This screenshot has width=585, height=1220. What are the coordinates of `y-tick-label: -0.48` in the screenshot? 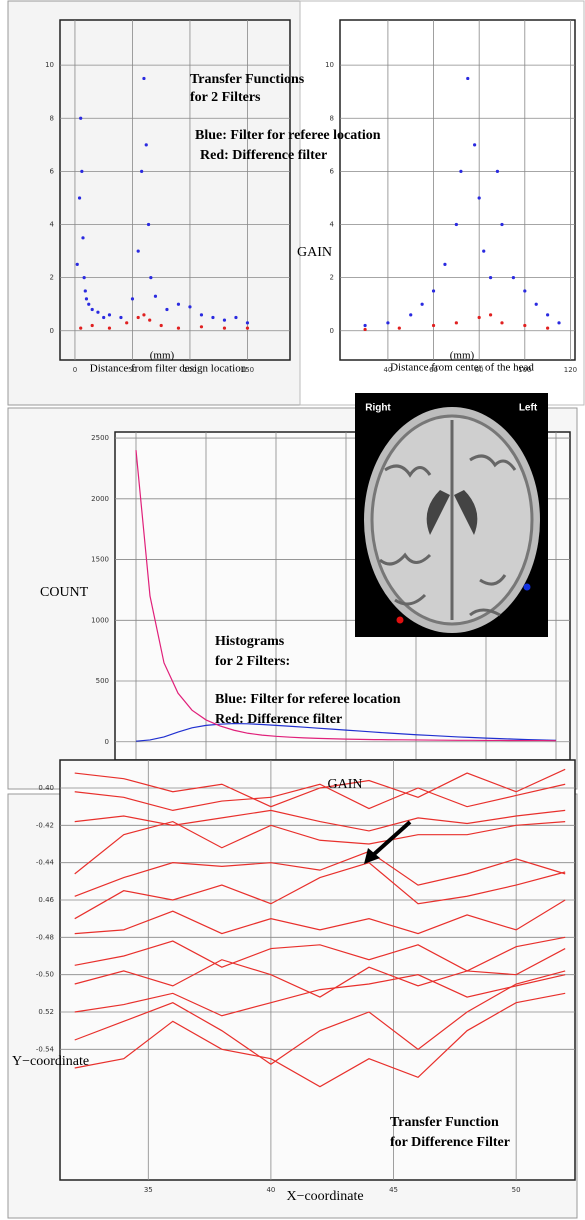 It's located at (45, 937).